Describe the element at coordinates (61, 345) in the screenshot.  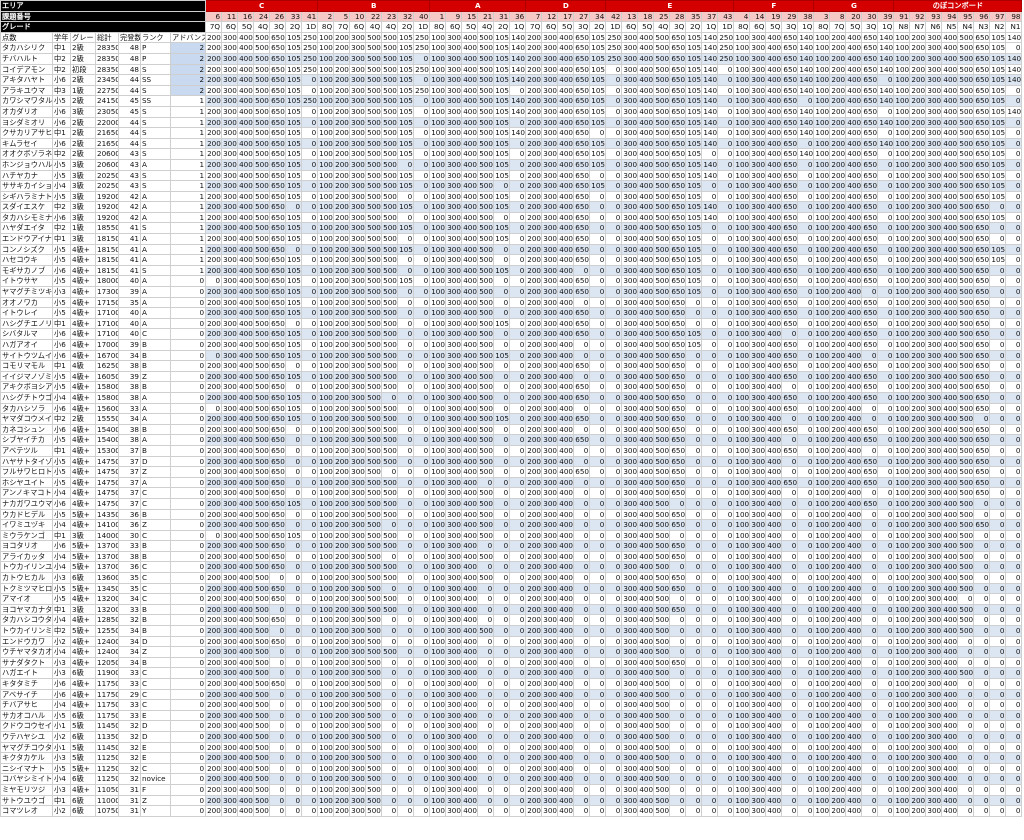
I see `school-year: 小6` at that location.